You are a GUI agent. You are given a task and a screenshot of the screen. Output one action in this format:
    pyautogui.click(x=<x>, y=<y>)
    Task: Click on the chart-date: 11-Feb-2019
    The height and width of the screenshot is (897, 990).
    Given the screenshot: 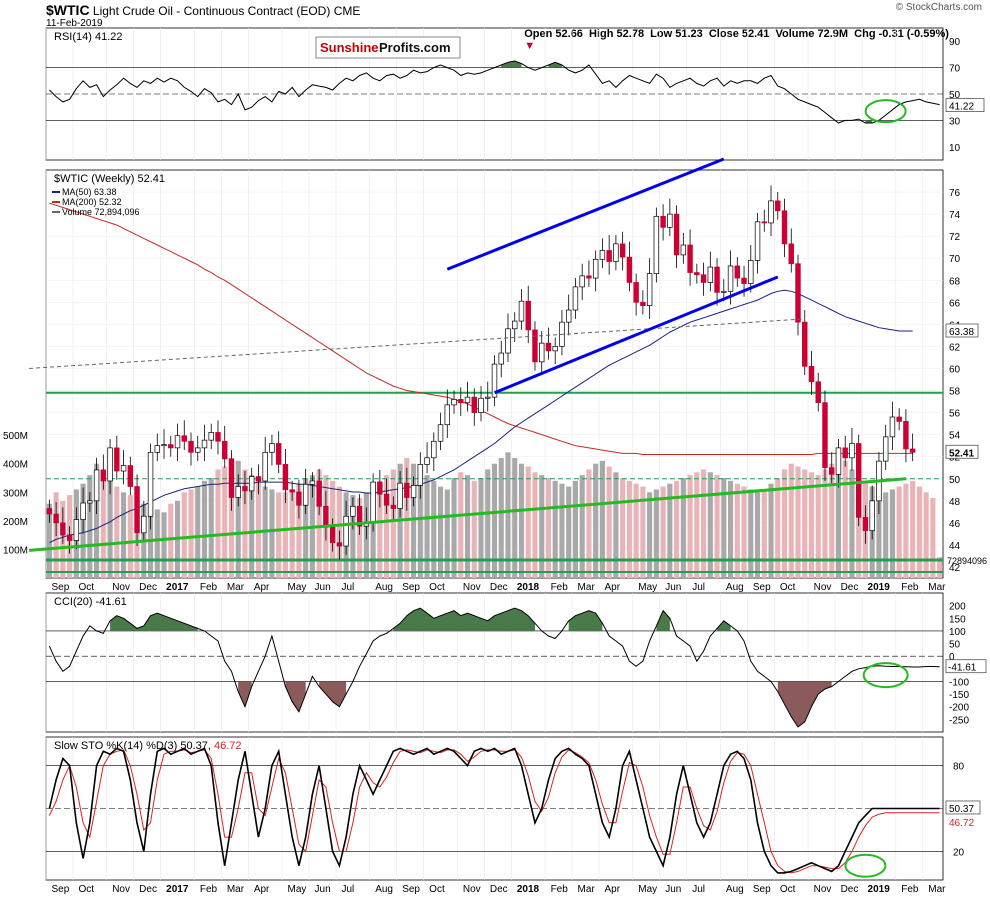 What is the action you would take?
    pyautogui.click(x=74, y=23)
    